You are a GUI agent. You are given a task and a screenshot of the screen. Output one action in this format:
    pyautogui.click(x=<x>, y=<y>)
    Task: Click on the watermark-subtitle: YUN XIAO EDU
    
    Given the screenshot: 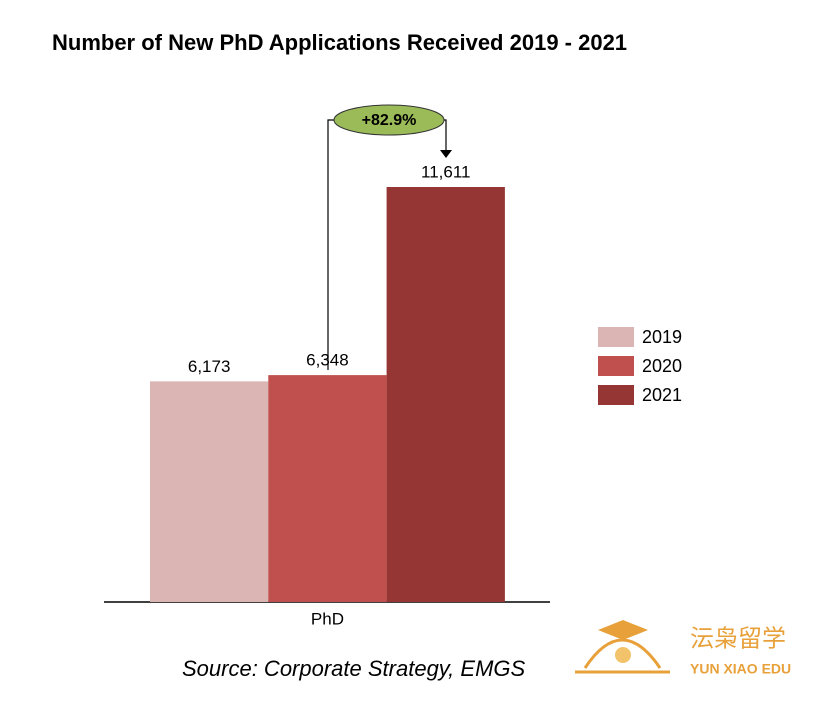 What is the action you would take?
    pyautogui.click(x=740, y=669)
    